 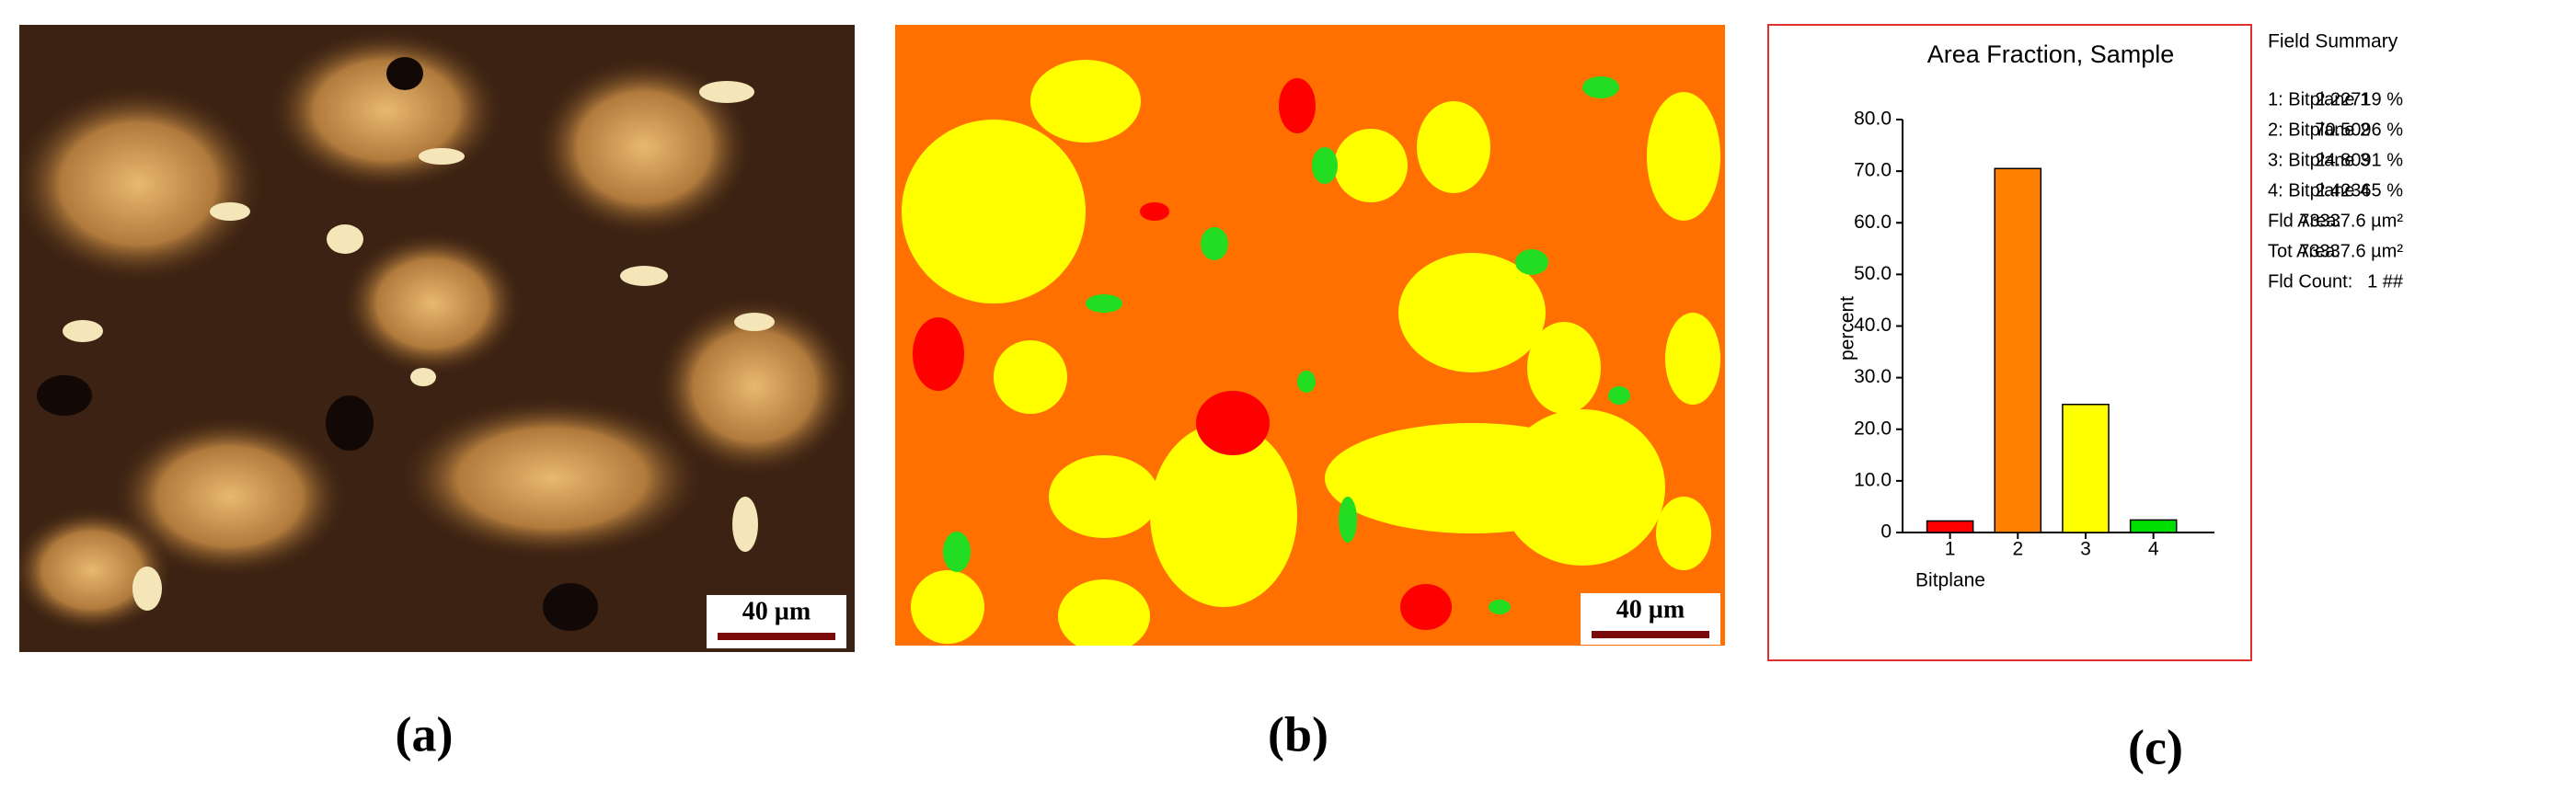 What do you see at coordinates (1873, 480) in the screenshot?
I see `y-tick-label: 10.0` at bounding box center [1873, 480].